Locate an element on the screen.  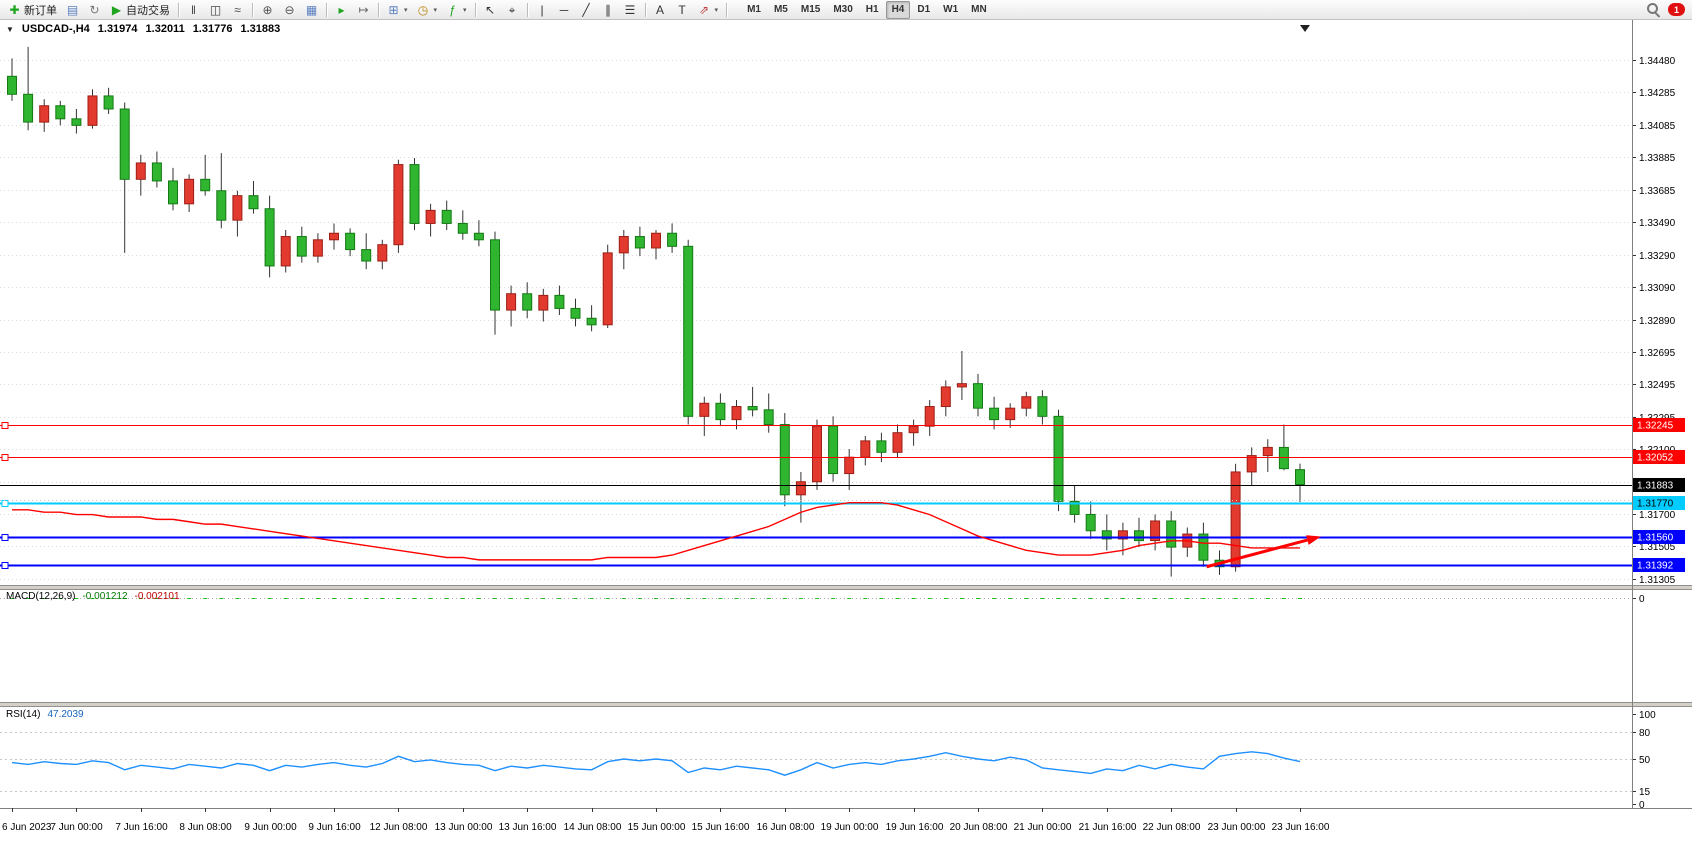
line-chart-button: ≈ is located at coordinates (237, 10).